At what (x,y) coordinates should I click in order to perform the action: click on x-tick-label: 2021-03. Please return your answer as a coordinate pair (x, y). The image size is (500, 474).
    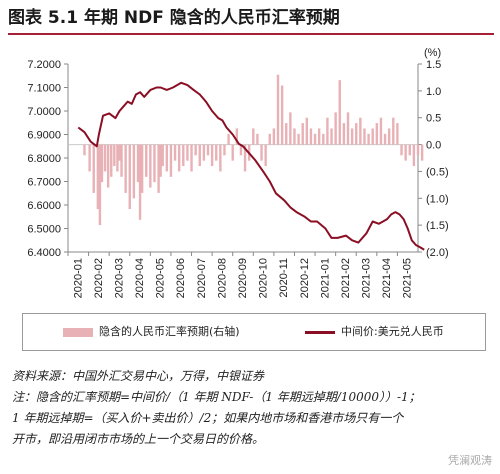
    Looking at the image, I should click on (367, 278).